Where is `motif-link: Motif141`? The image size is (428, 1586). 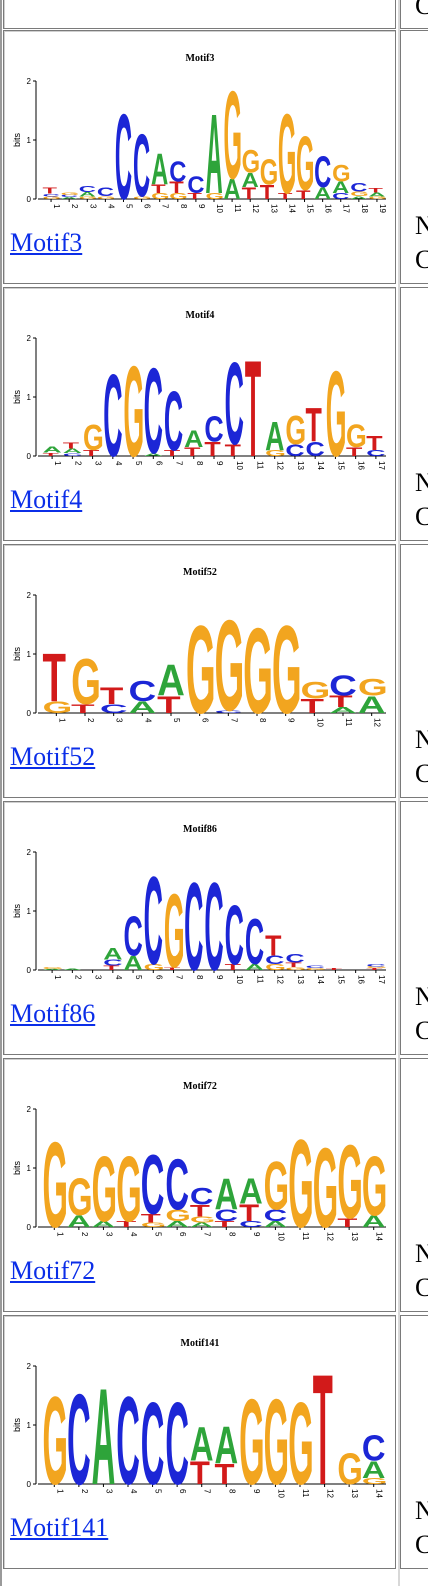 motif-link: Motif141 is located at coordinates (59, 1528).